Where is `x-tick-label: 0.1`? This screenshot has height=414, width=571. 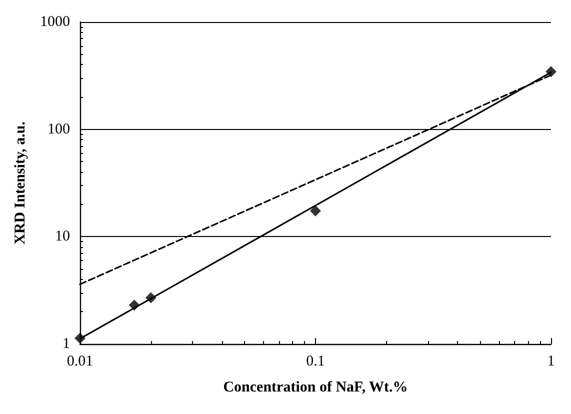
x-tick-label: 0.1 is located at coordinates (315, 362).